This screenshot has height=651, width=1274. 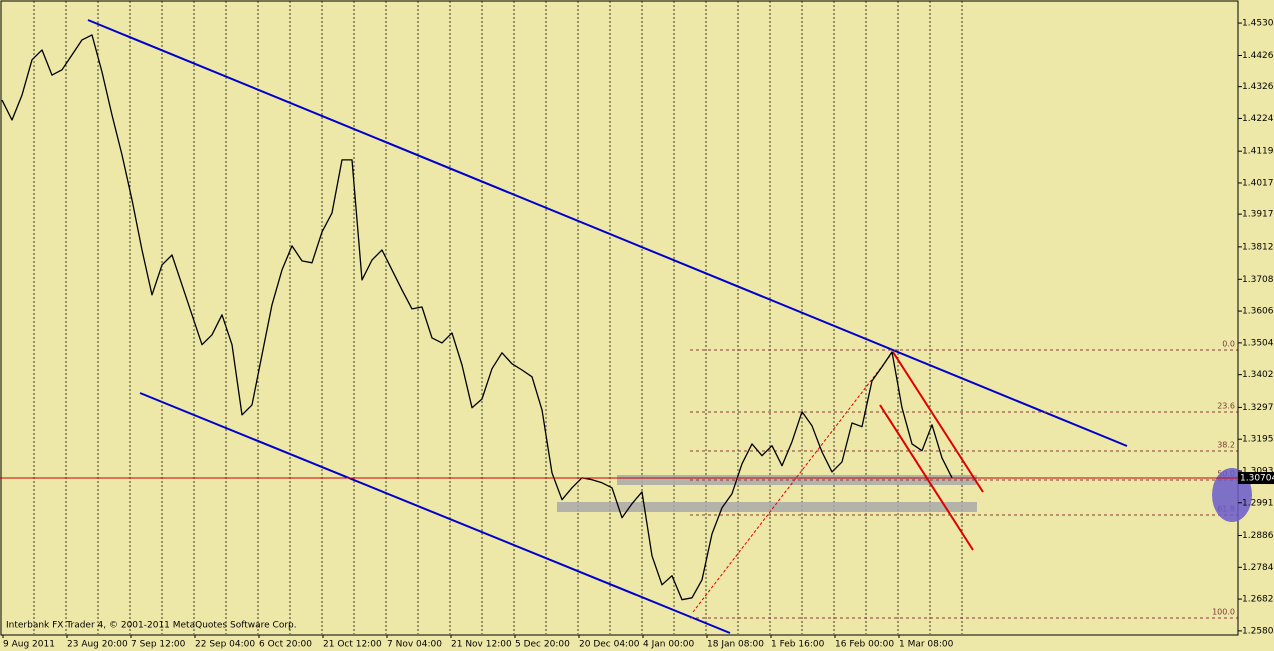 What do you see at coordinates (352, 645) in the screenshot?
I see `x-tick-label: 21 Oct 12:00` at bounding box center [352, 645].